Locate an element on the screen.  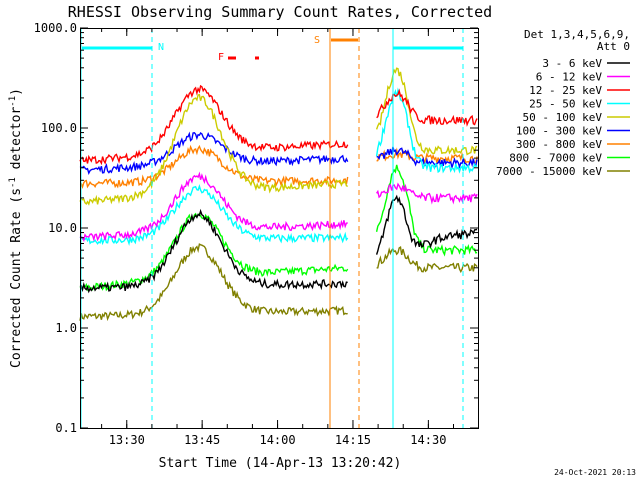
y-axis-label: Corrected Count Rate (s-1 detector-1) is located at coordinates (16, 228).